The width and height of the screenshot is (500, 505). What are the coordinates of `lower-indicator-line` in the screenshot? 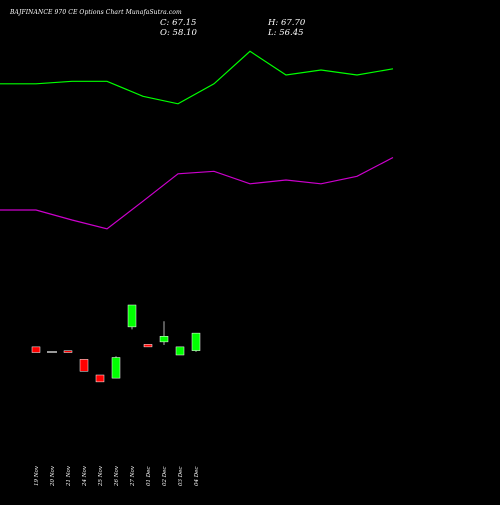 It's located at (197, 193).